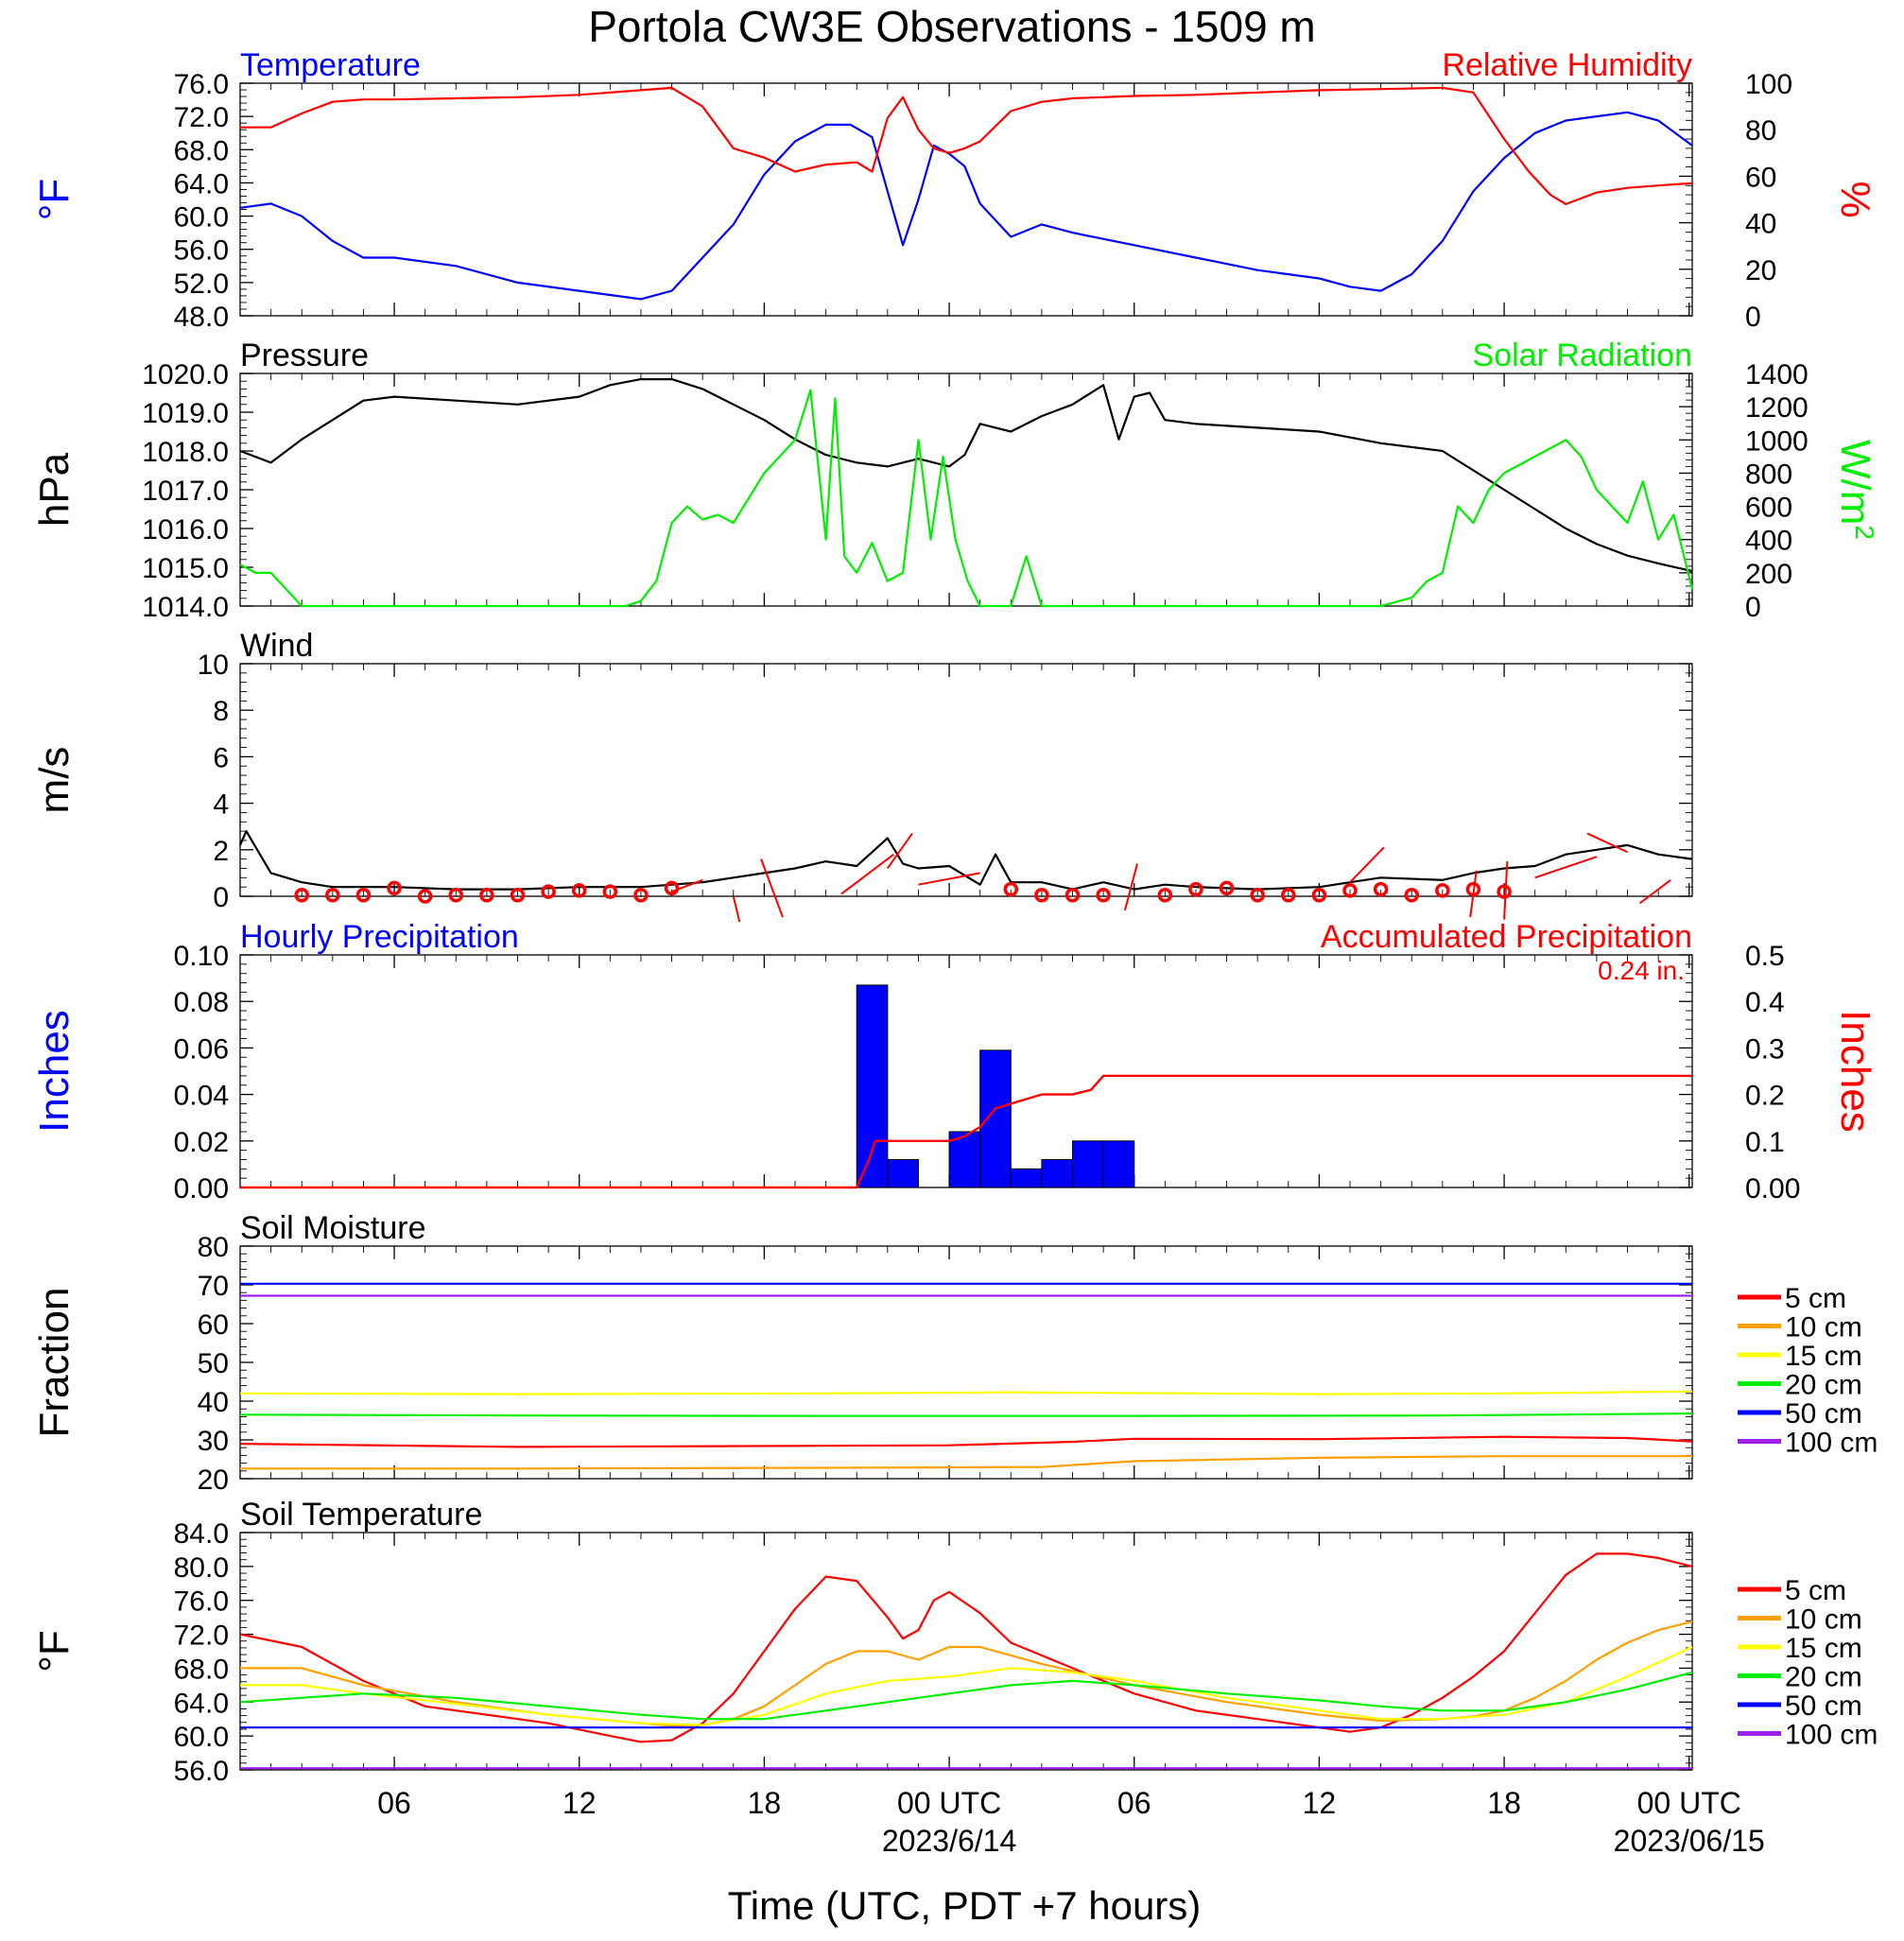  What do you see at coordinates (1824, 1357) in the screenshot?
I see `legend-label: 15 cm` at bounding box center [1824, 1357].